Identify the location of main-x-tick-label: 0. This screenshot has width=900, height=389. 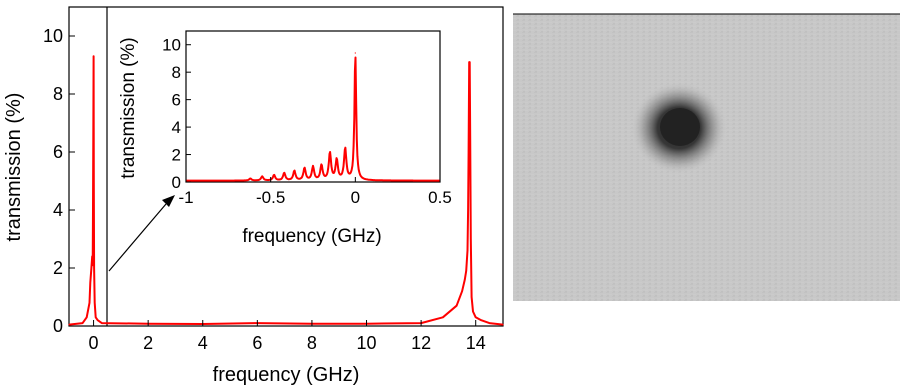
(94, 343).